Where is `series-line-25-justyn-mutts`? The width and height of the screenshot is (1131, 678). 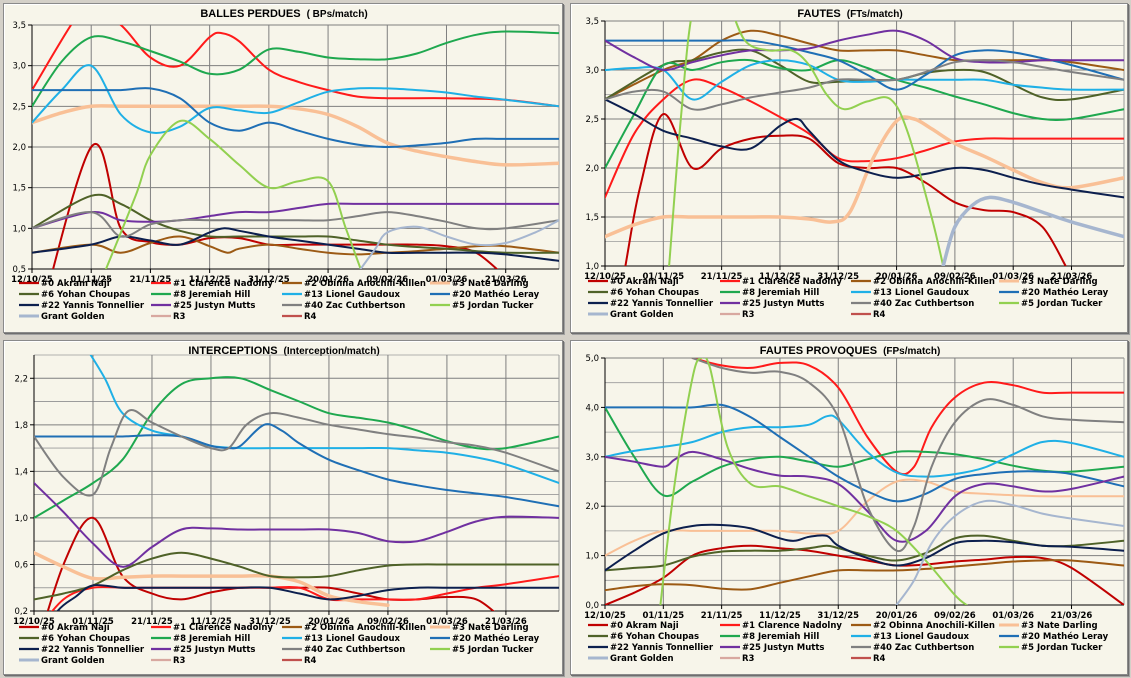
series-line-25-justyn-mutts is located at coordinates (295, 216).